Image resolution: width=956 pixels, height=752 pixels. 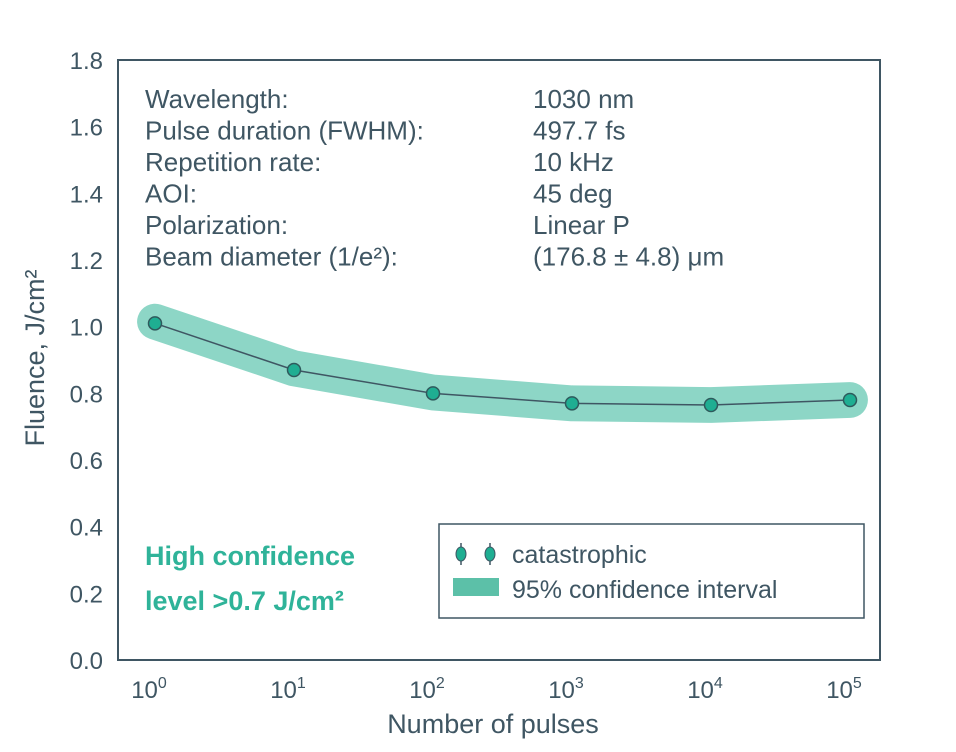 I want to click on parameter-label: Polarization:, so click(x=216, y=225).